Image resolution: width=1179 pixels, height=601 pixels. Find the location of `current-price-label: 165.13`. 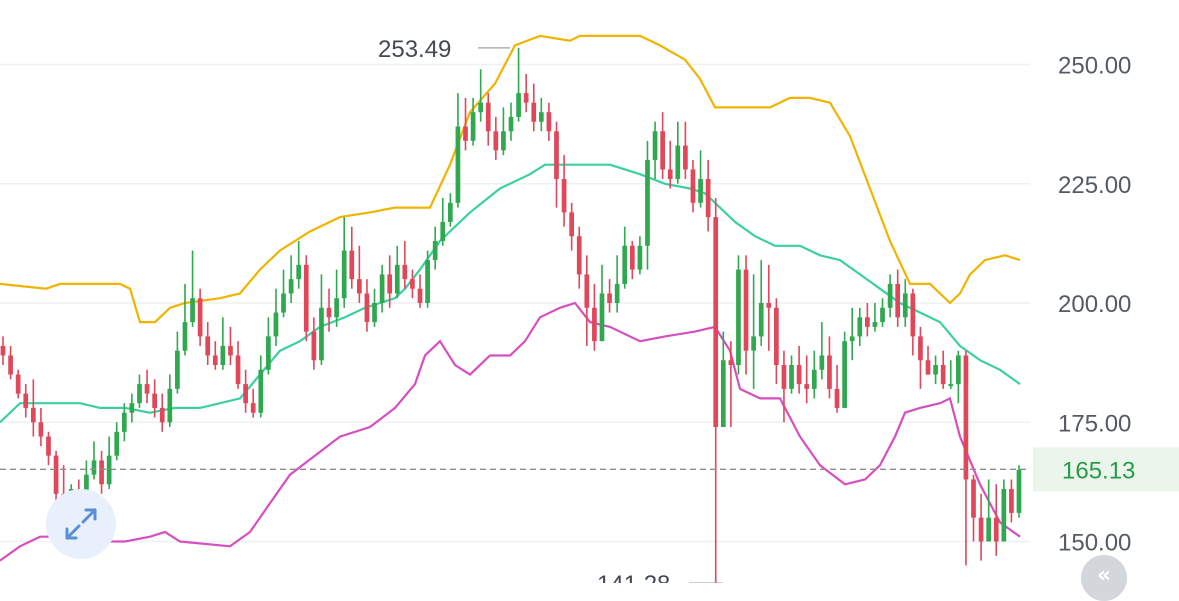

current-price-label: 165.13 is located at coordinates (1098, 470).